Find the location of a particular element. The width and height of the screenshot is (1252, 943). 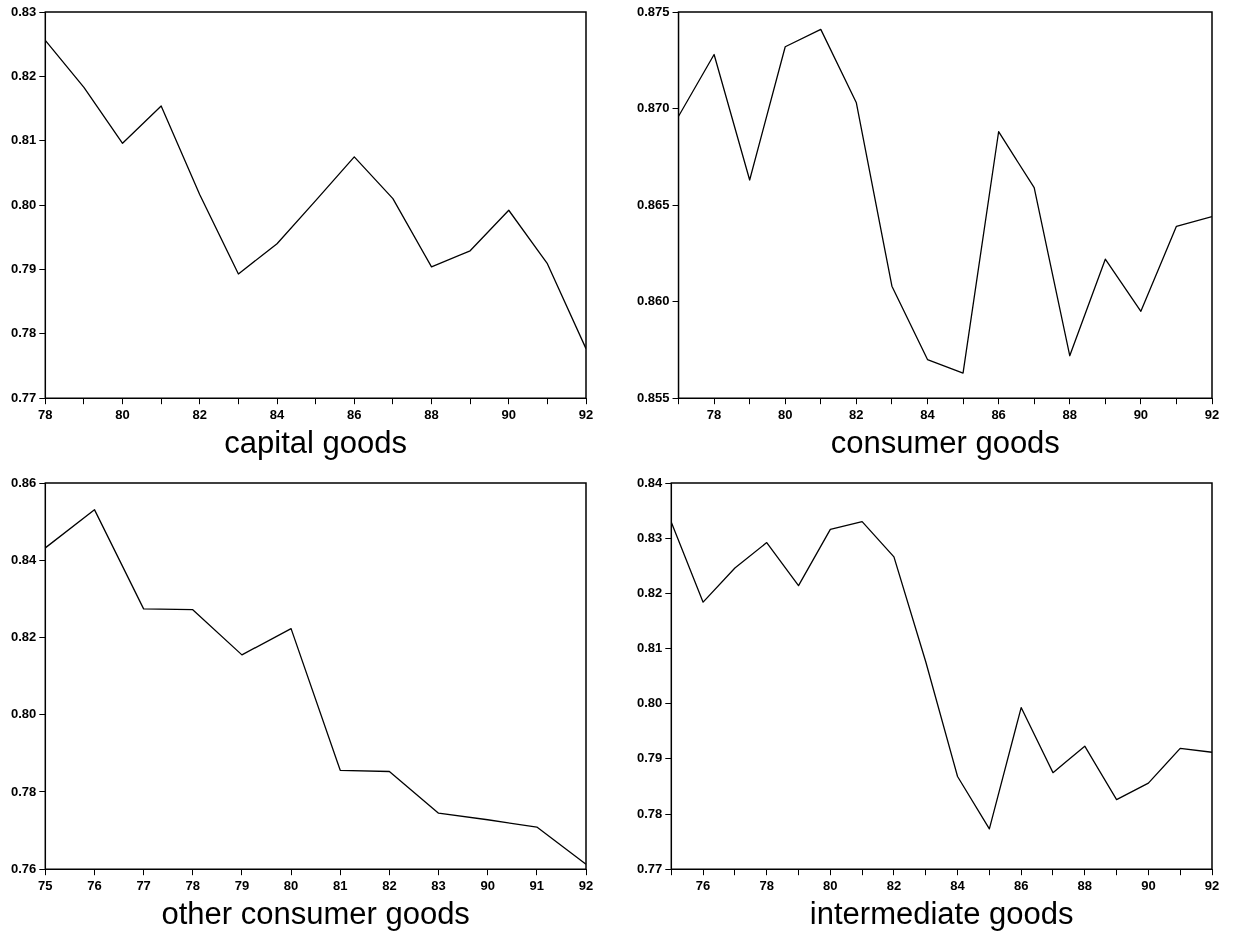

x-axis-title: capital goods is located at coordinates (315, 442).